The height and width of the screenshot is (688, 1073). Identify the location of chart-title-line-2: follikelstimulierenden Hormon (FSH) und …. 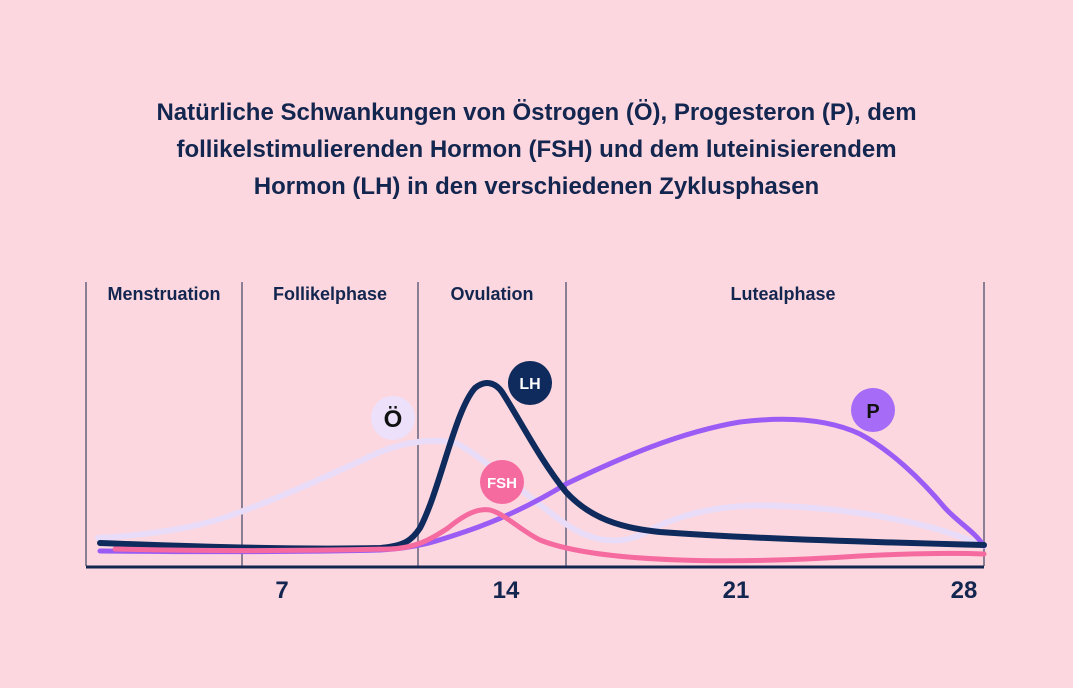
(536, 149).